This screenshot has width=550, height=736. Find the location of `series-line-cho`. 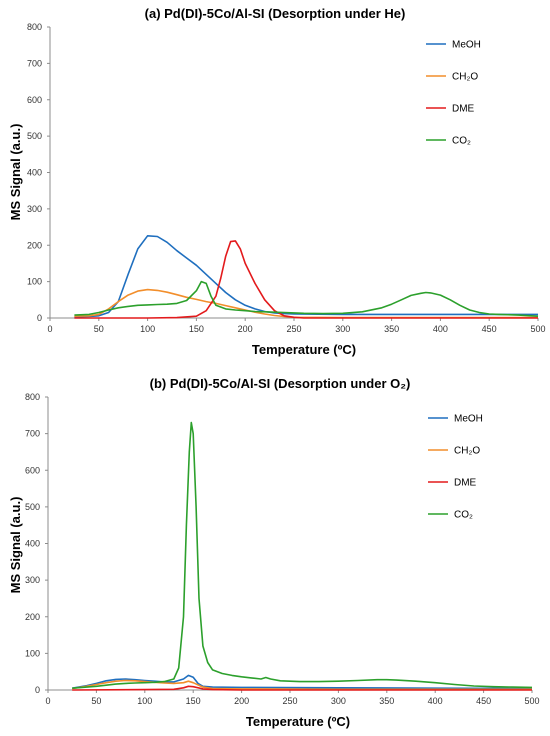

series-line-cho is located at coordinates (302, 685).